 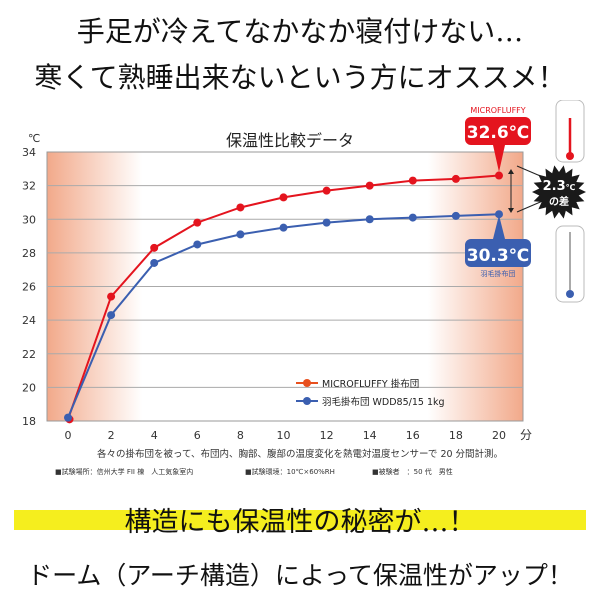 What do you see at coordinates (29, 287) in the screenshot?
I see `y-tick-label: 26` at bounding box center [29, 287].